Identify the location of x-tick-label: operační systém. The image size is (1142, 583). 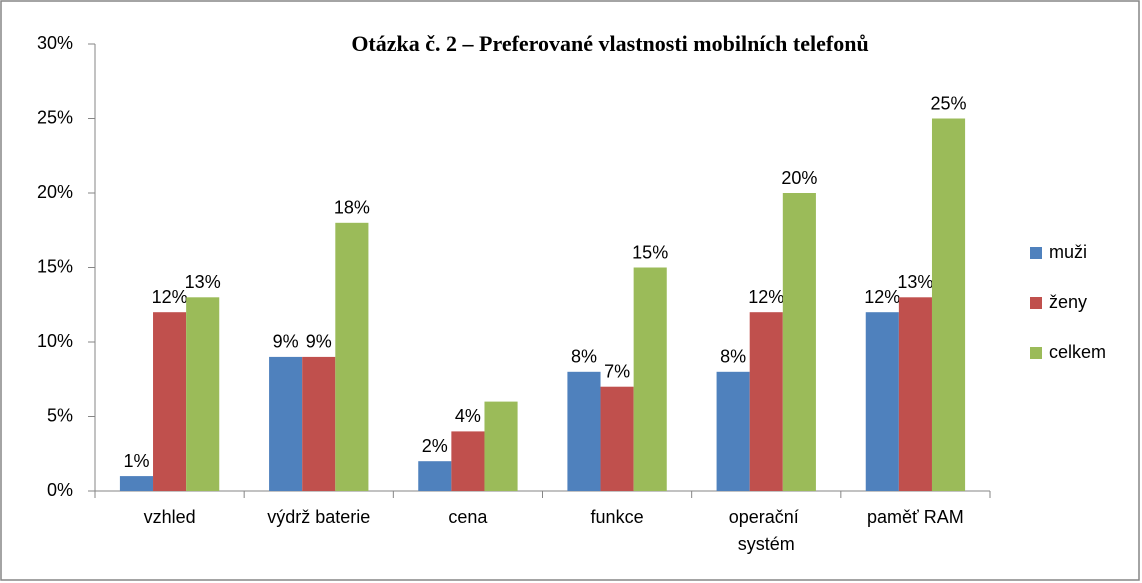
(766, 530).